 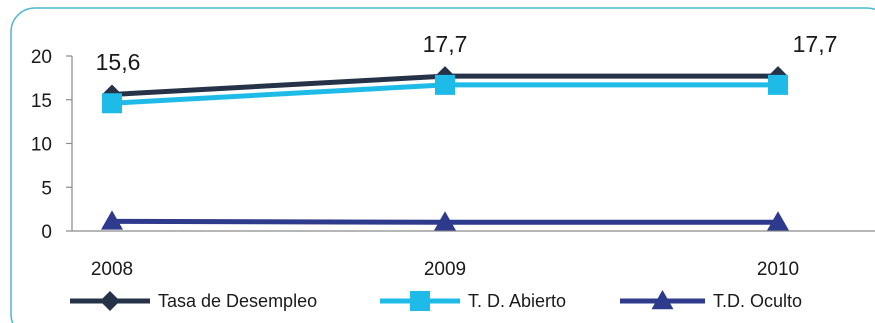 What do you see at coordinates (41, 101) in the screenshot?
I see `y-tick-label: 15` at bounding box center [41, 101].